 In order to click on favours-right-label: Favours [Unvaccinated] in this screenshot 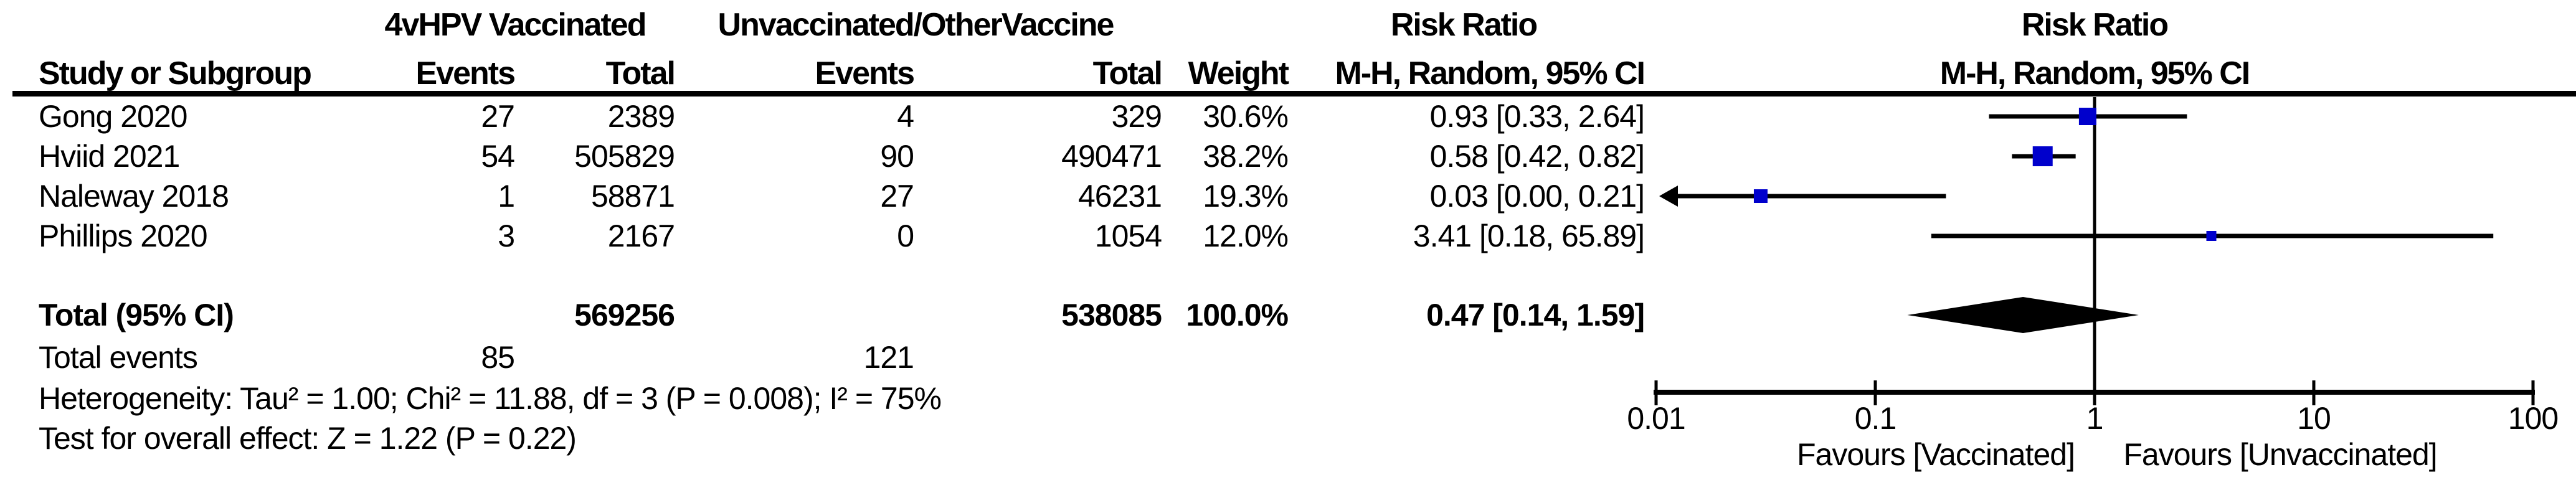, I will do `click(2280, 455)`.